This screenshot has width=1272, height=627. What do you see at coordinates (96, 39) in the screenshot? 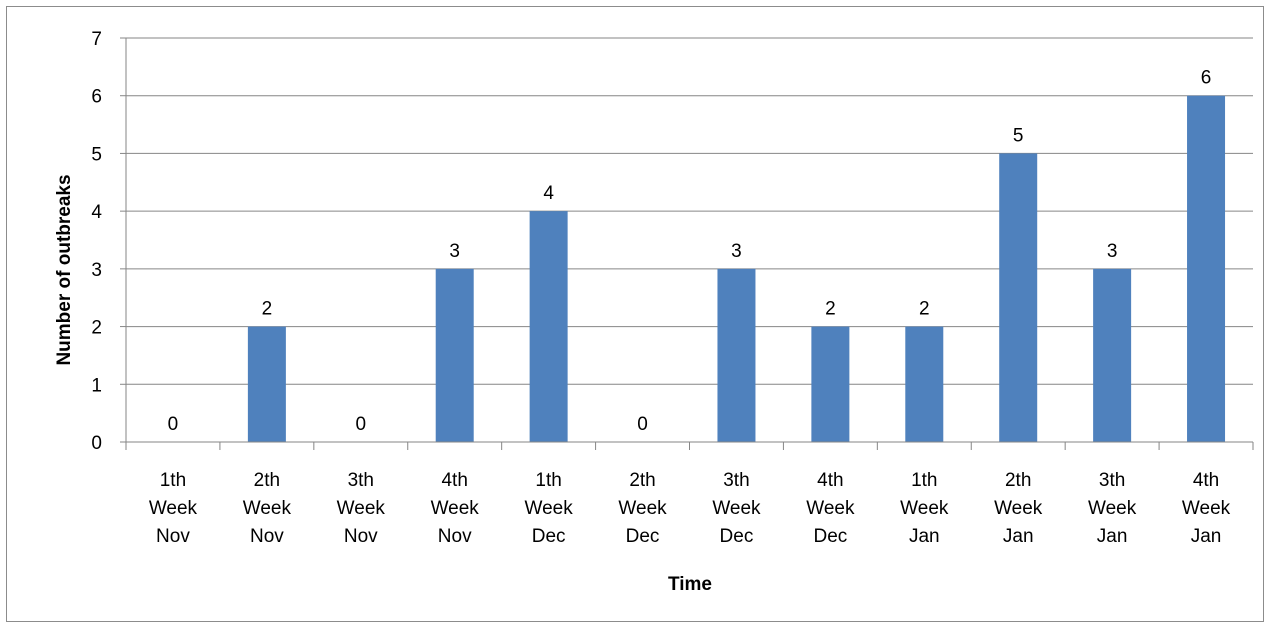
I see `y-tick-label: 7` at bounding box center [96, 39].